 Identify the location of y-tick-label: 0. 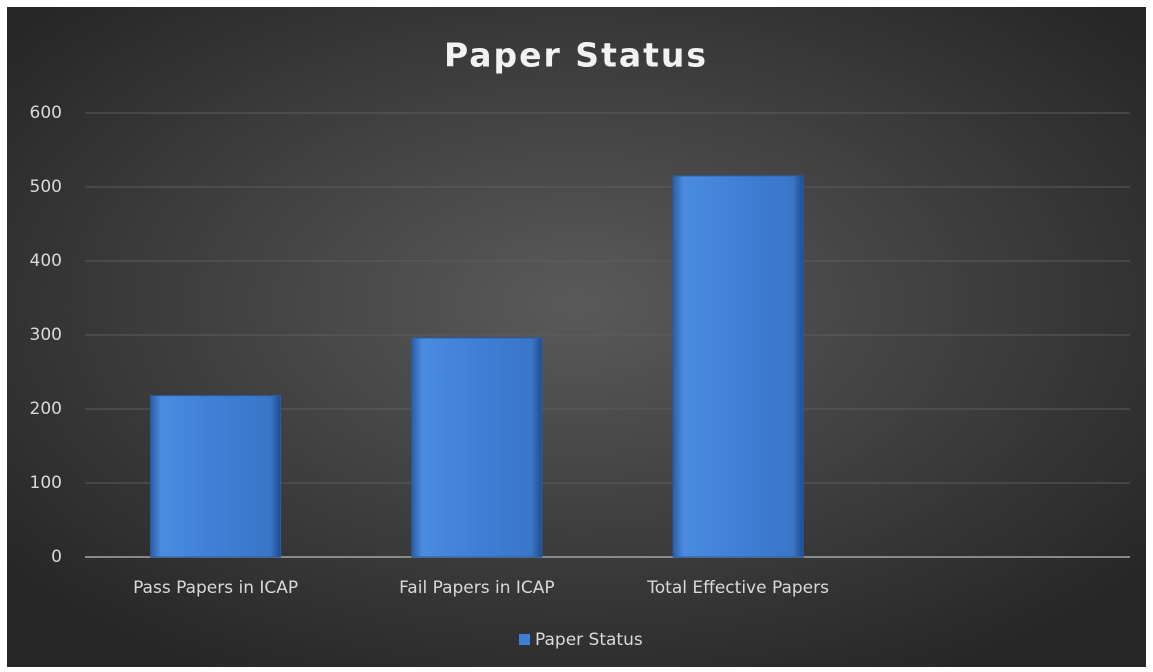
(56, 557).